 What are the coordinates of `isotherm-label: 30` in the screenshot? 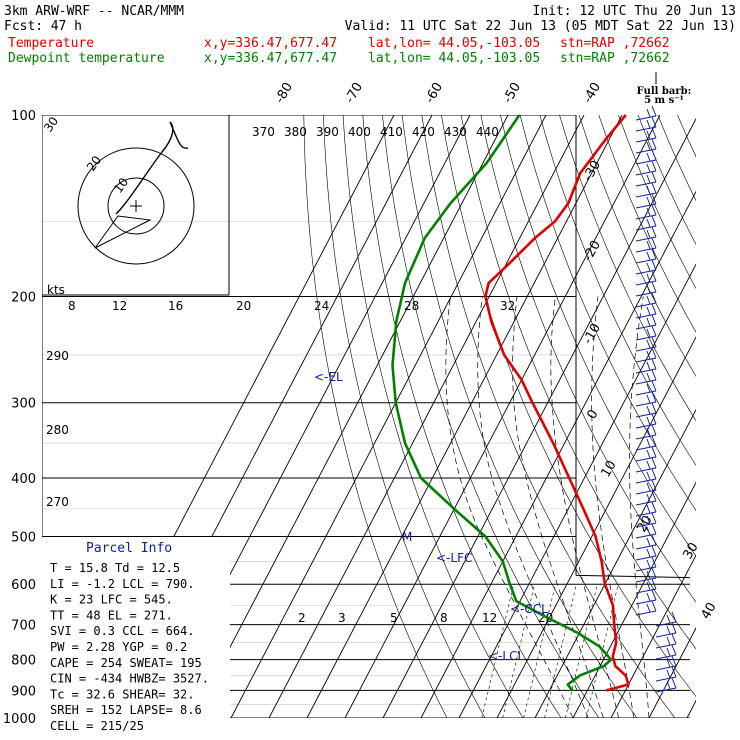 It's located at (690, 551).